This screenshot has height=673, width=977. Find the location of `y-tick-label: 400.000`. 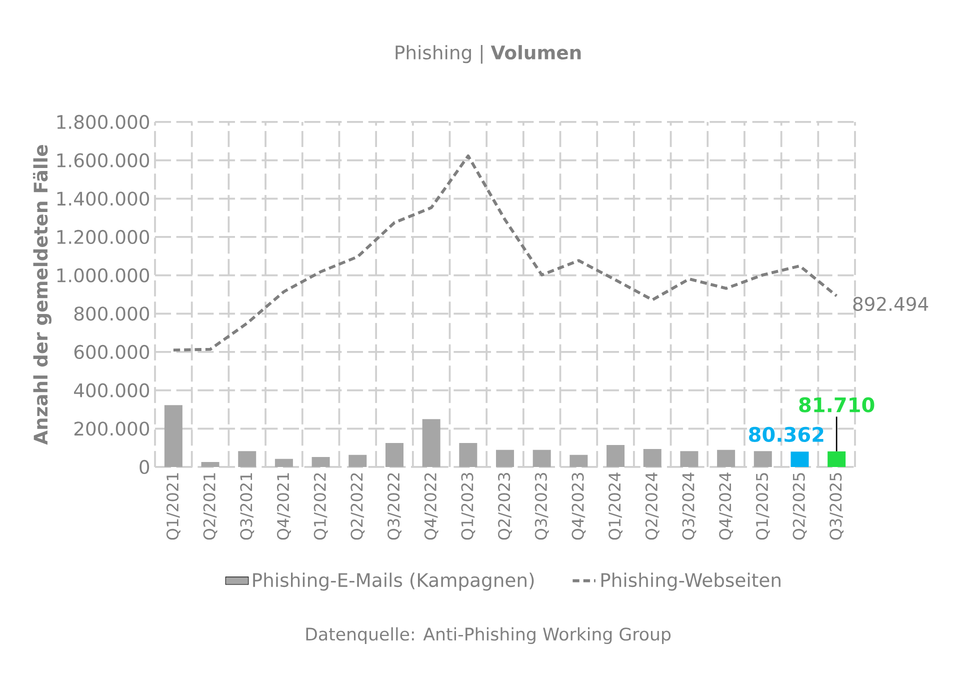

y-tick-label: 400.000 is located at coordinates (112, 390).